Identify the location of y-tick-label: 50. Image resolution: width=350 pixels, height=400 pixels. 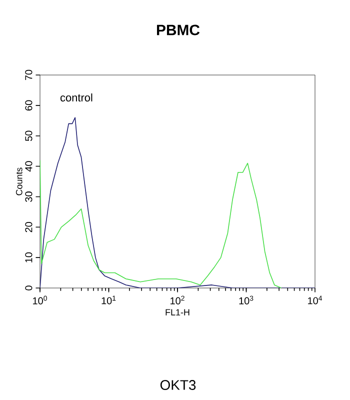
(28, 135).